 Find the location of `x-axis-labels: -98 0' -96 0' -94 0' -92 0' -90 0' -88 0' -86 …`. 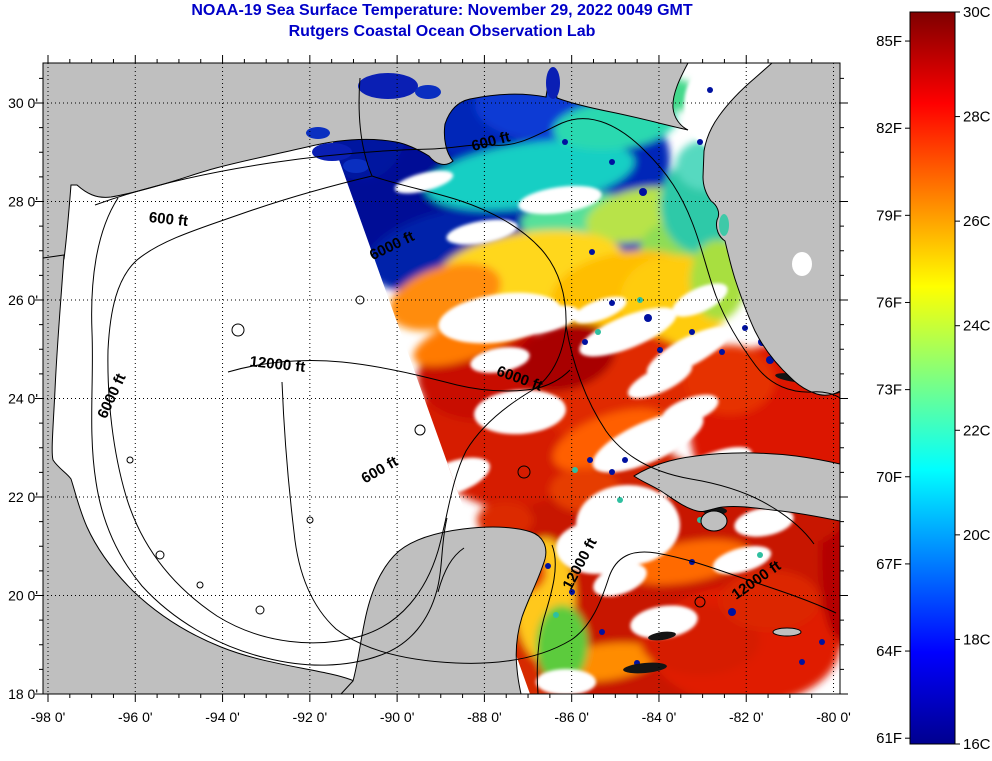

x-axis-labels: -98 0' -96 0' -94 0' -92 0' -90 0' -88 0' -86 … is located at coordinates (441, 717).